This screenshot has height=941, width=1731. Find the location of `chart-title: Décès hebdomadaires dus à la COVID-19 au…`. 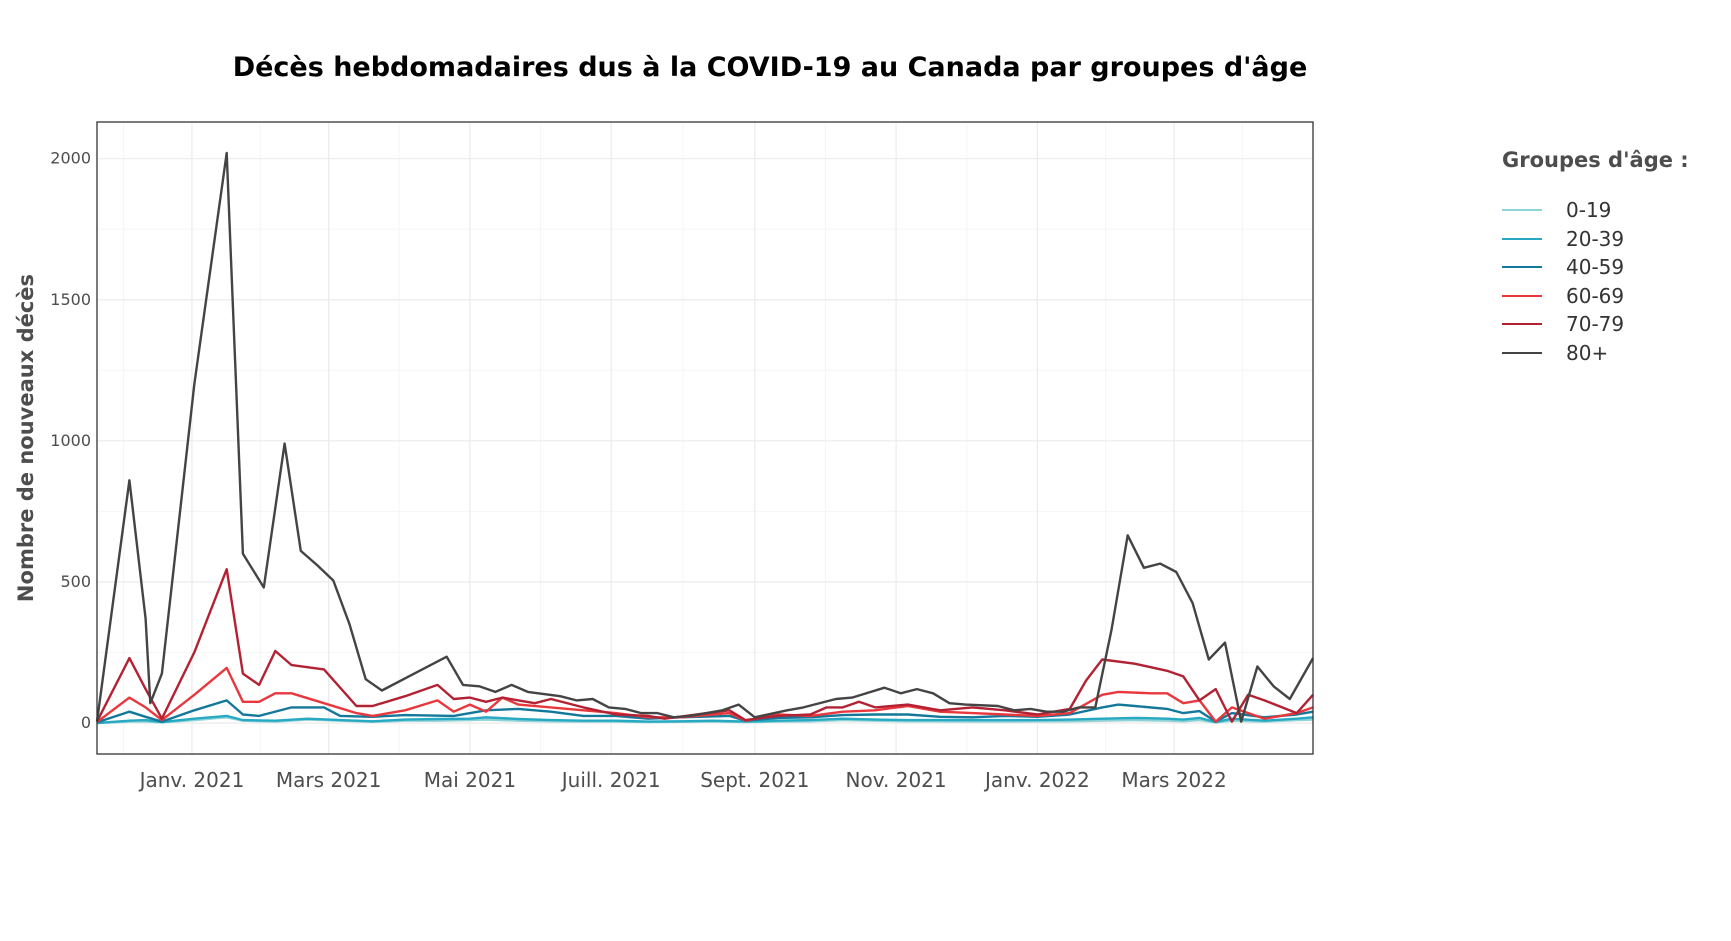

chart-title: Décès hebdomadaires dus à la COVID-19 au… is located at coordinates (770, 67).